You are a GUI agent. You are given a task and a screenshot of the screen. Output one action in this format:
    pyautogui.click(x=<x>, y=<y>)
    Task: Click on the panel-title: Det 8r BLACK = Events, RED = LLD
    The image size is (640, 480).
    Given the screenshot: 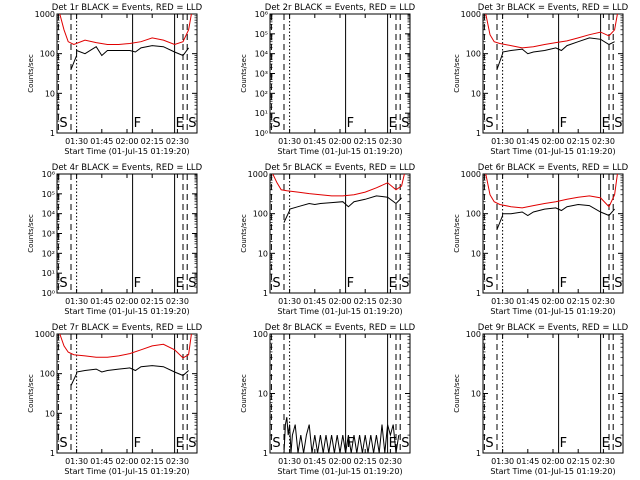 What is the action you would take?
    pyautogui.click(x=340, y=328)
    